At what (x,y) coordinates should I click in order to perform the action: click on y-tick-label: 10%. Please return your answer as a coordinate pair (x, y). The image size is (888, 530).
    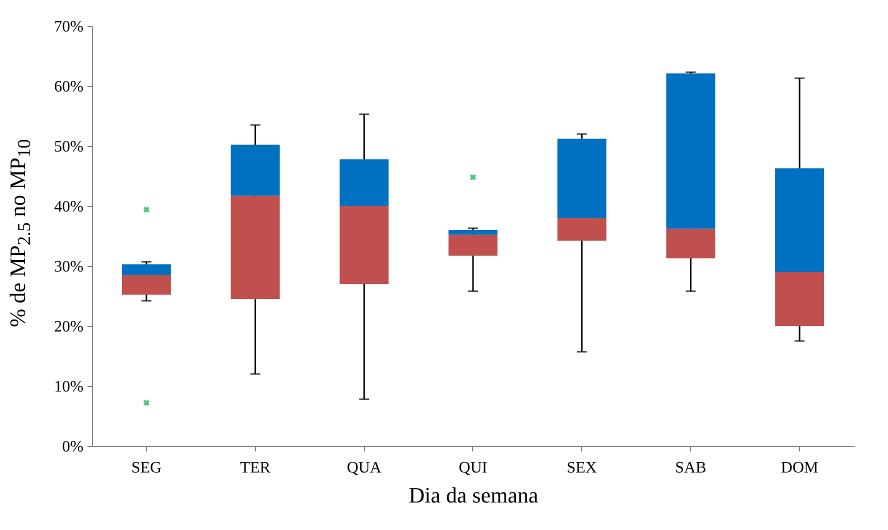
    Looking at the image, I should click on (69, 387).